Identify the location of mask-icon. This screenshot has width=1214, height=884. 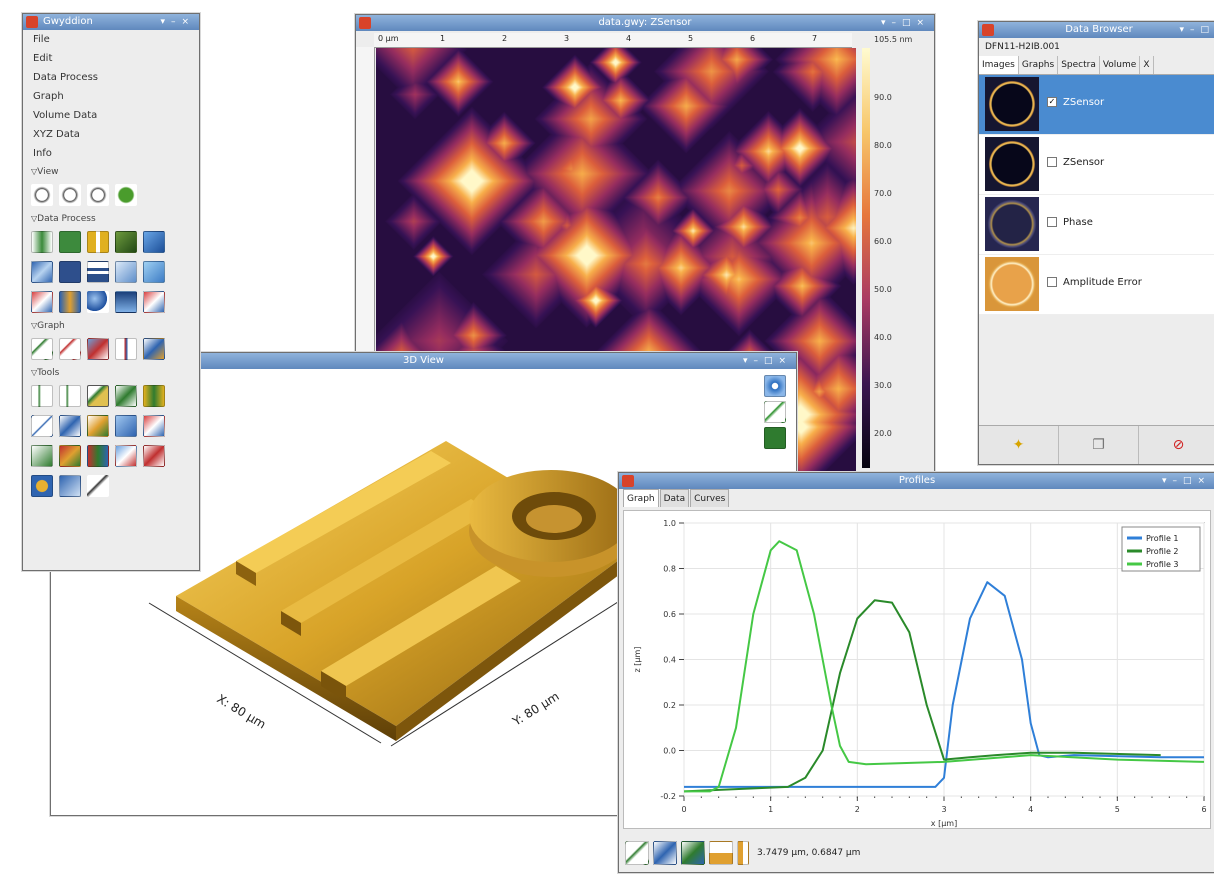
(98, 272).